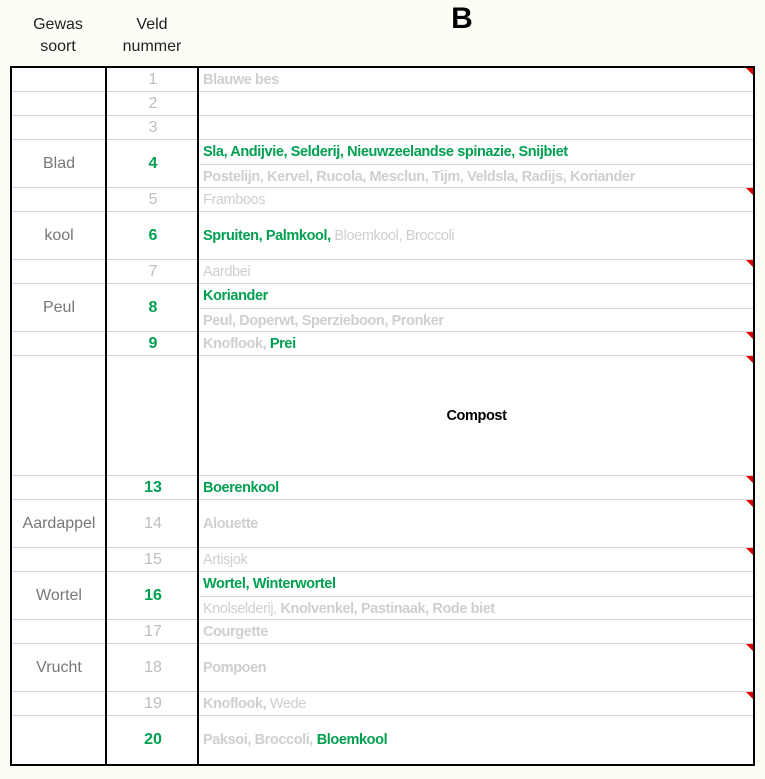  What do you see at coordinates (153, 487) in the screenshot?
I see `veld-number-cell: 13` at bounding box center [153, 487].